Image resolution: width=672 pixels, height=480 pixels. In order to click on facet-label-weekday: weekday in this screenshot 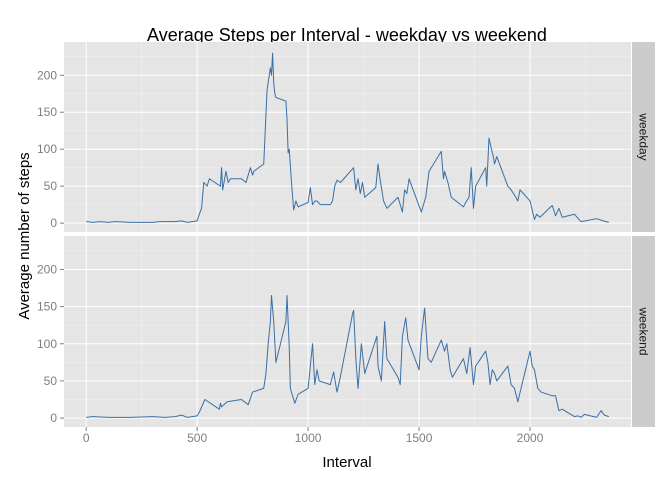, I will do `click(644, 136)`.